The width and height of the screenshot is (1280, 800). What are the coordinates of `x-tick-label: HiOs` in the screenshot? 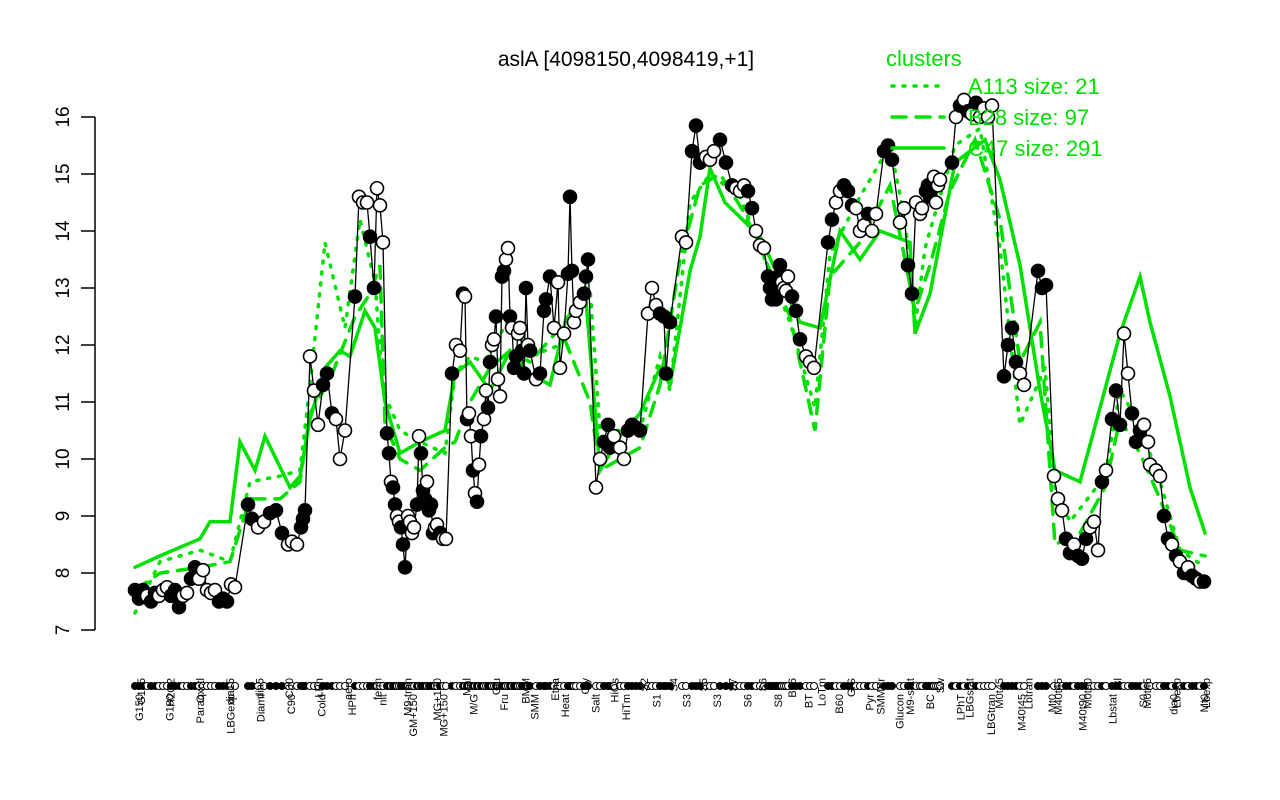 It's located at (615, 690).